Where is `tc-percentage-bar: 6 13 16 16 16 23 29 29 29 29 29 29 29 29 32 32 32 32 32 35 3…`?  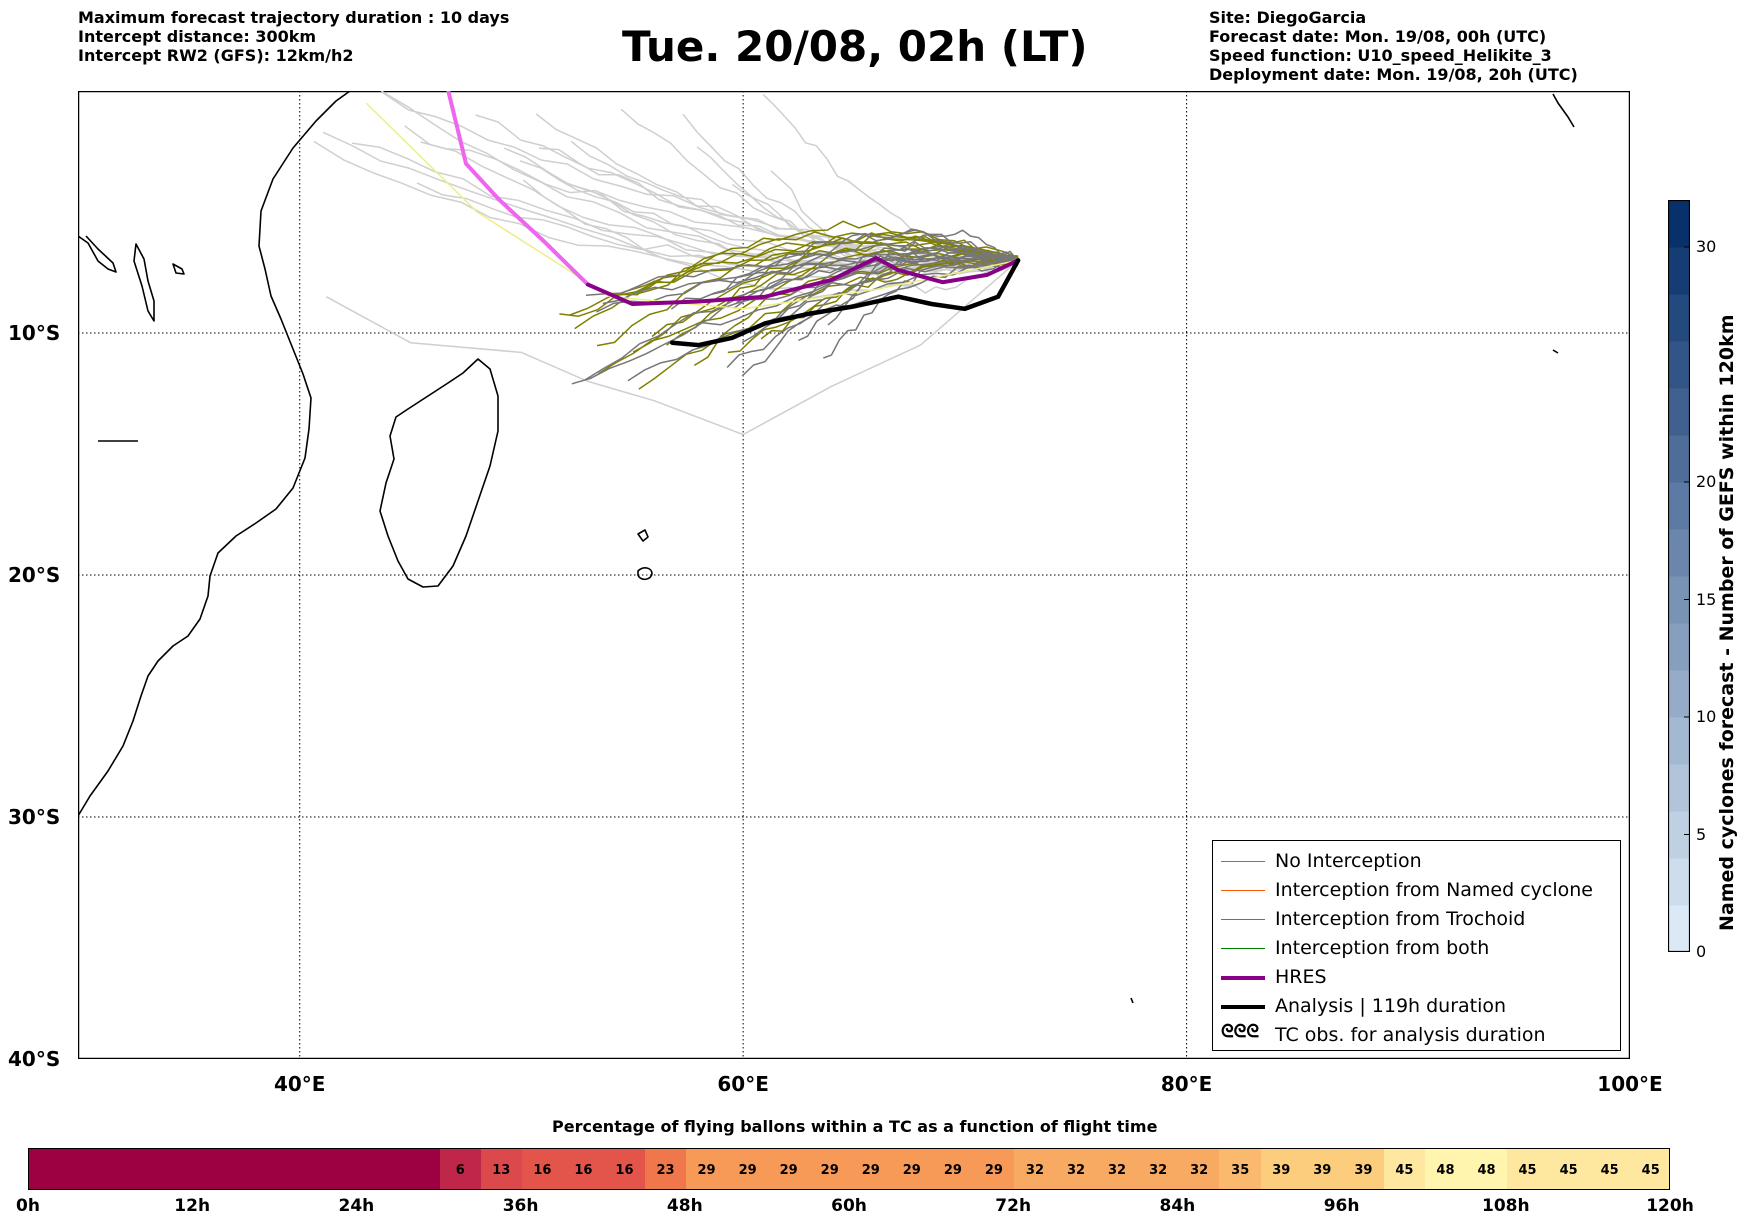
tc-percentage-bar: 6 13 16 16 16 23 29 29 29 29 29 29 29 29 32 32 32 32 32 35 3… is located at coordinates (849, 1169).